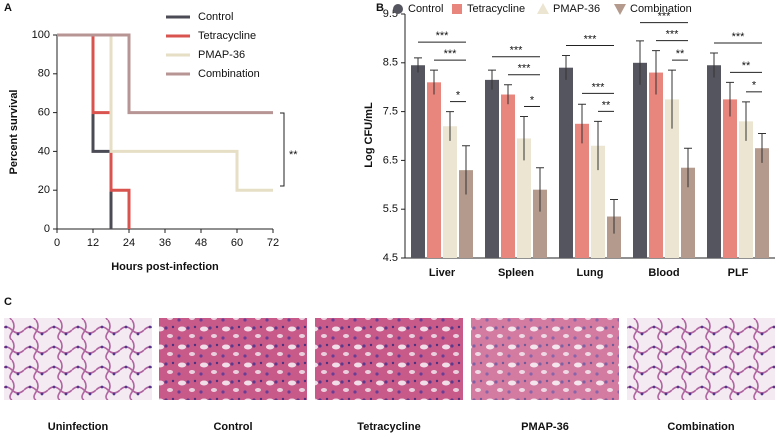 This screenshot has height=440, width=779. What do you see at coordinates (129, 243) in the screenshot?
I see `x-tick-label: 24` at bounding box center [129, 243].